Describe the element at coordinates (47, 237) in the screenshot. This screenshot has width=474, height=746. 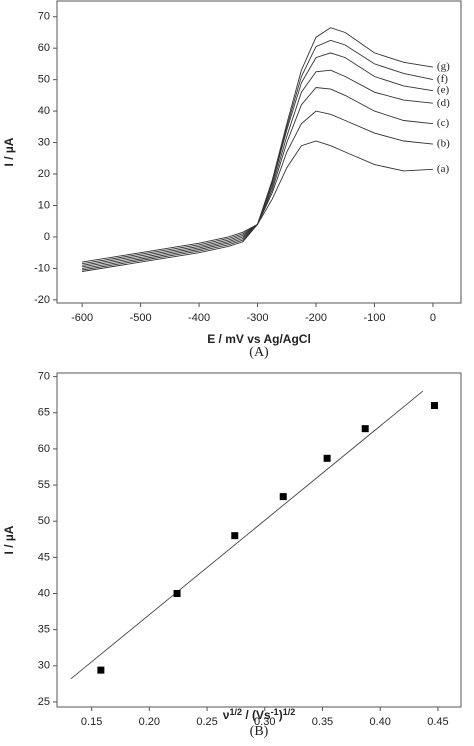
I see `y-tick-label: 0` at that location.